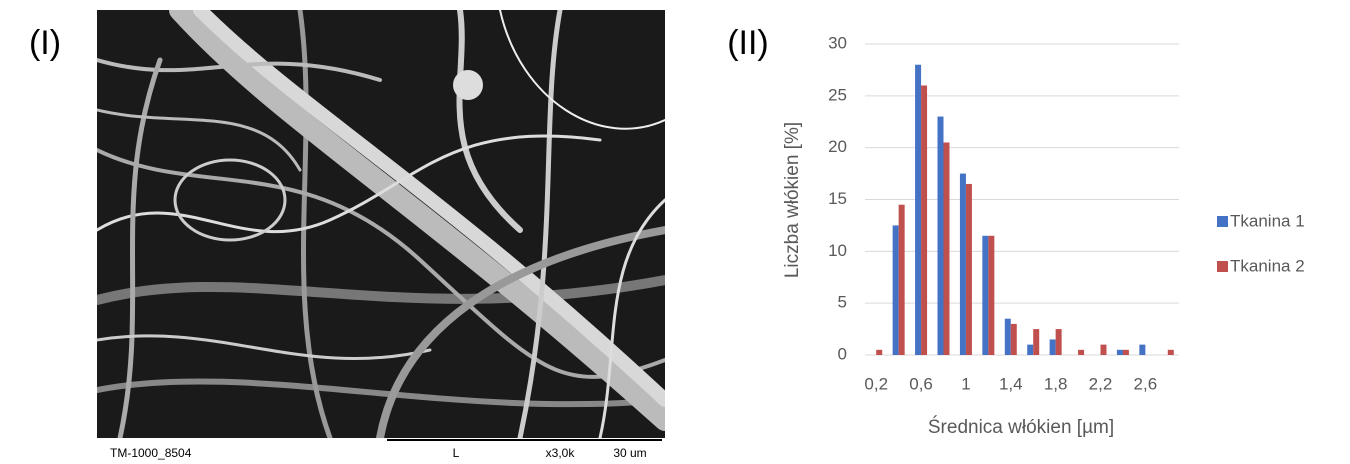 The height and width of the screenshot is (464, 1350). I want to click on x-tick-label: 1,4, so click(1011, 383).